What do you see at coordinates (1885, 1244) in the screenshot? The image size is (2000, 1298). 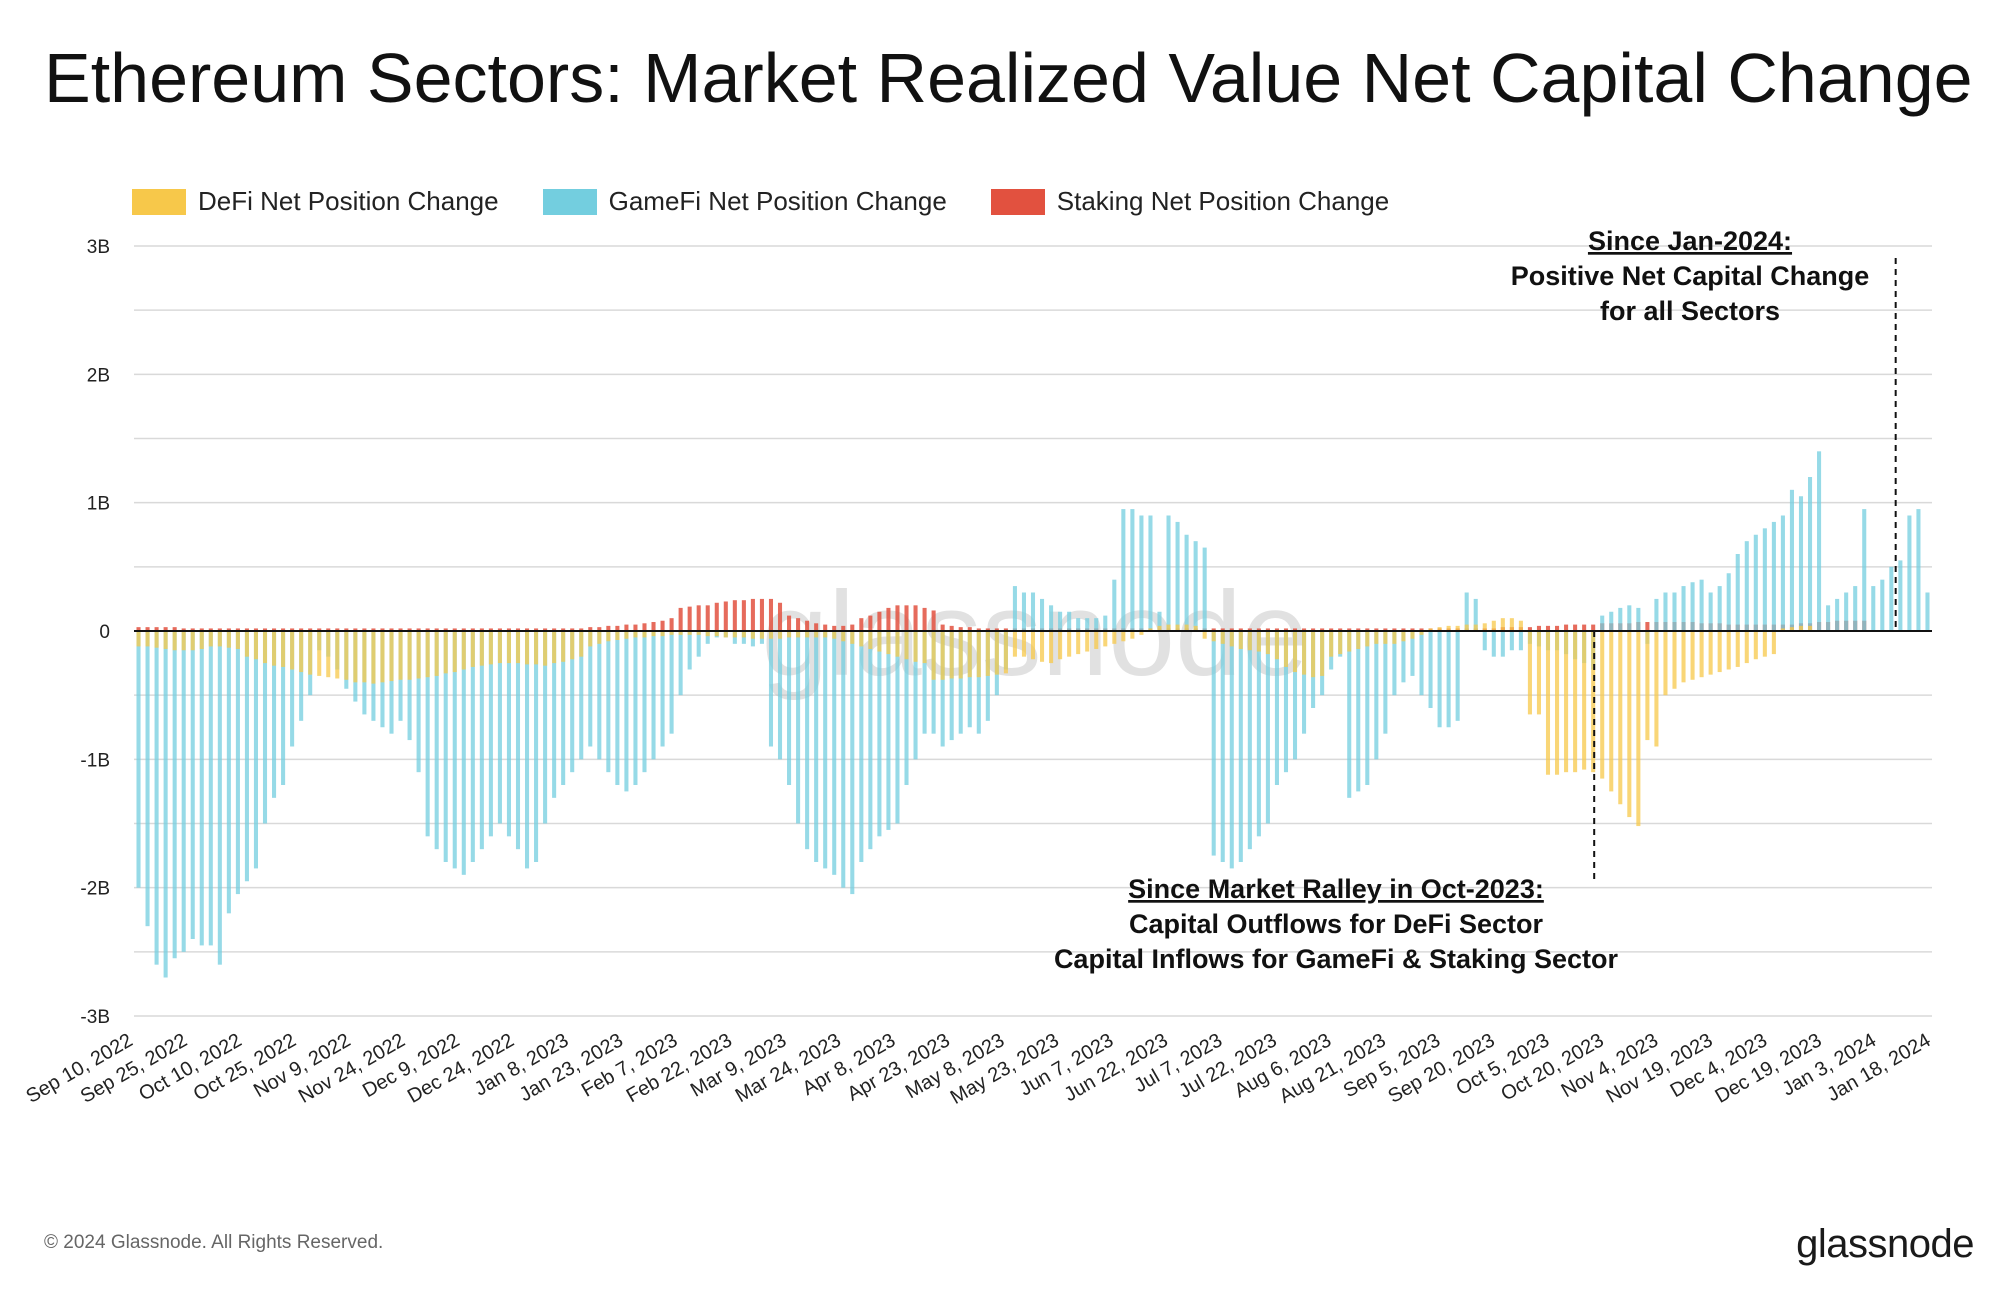 I see `glassnode-logo: glassnode` at bounding box center [1885, 1244].